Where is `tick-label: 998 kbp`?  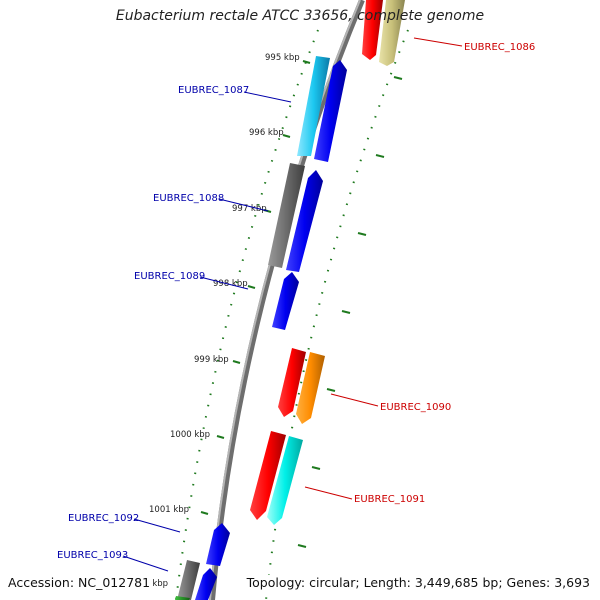 tick-label: 998 kbp is located at coordinates (230, 284).